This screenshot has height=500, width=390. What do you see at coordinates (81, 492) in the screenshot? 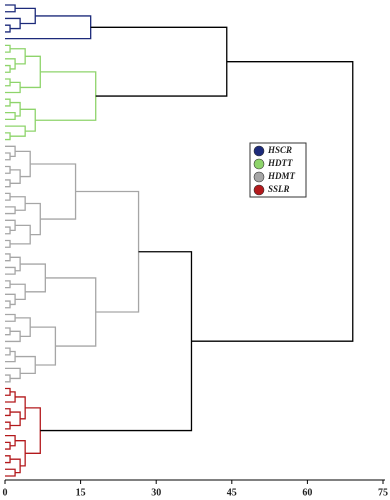
I see `x-tick-label: 15` at bounding box center [81, 492].